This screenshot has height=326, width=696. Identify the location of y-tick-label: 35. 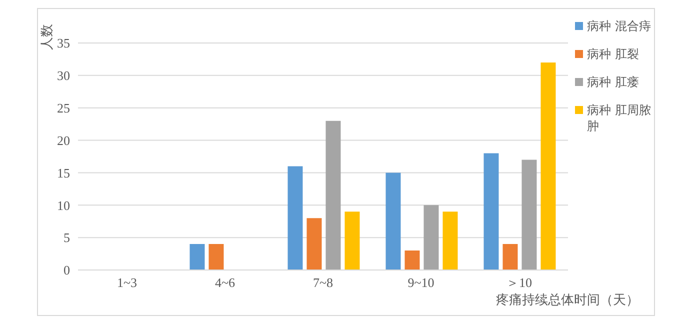
(63, 43).